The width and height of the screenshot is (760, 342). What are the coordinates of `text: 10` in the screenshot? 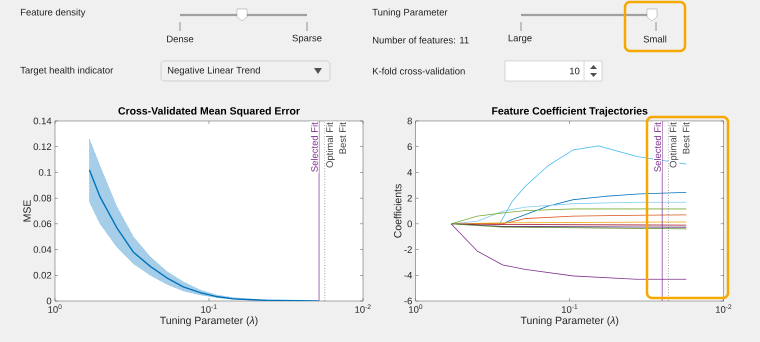 It's located at (575, 71).